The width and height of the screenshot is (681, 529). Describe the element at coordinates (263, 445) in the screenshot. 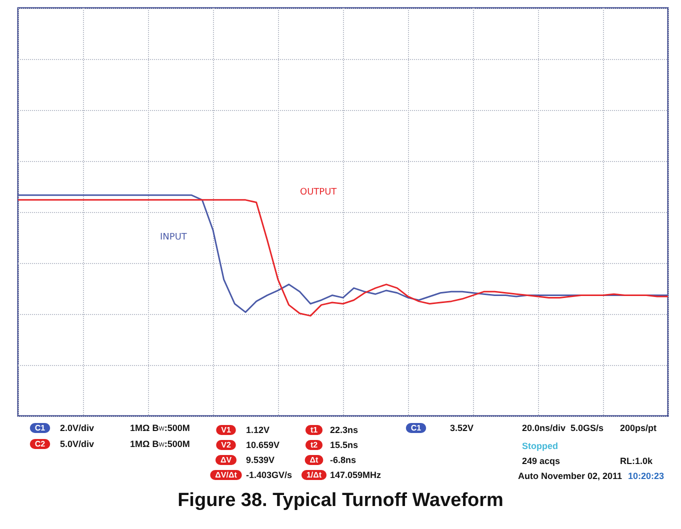

I see `text: 10.659V` at that location.